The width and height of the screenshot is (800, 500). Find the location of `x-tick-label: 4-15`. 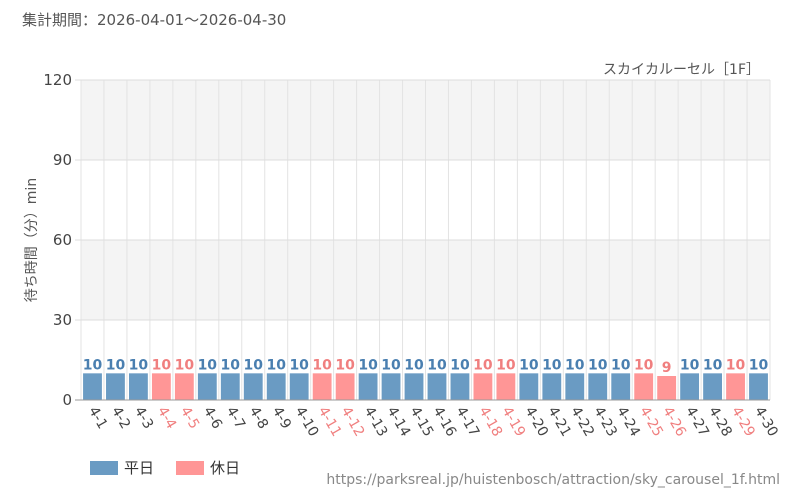

x-tick-label: 4-15 is located at coordinates (422, 422).